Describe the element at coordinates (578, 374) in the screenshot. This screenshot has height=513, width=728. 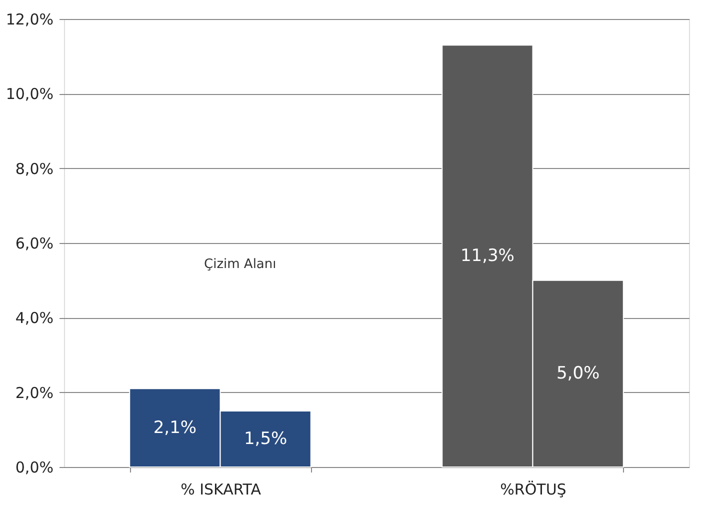
I see `data-label: 5,0%` at that location.